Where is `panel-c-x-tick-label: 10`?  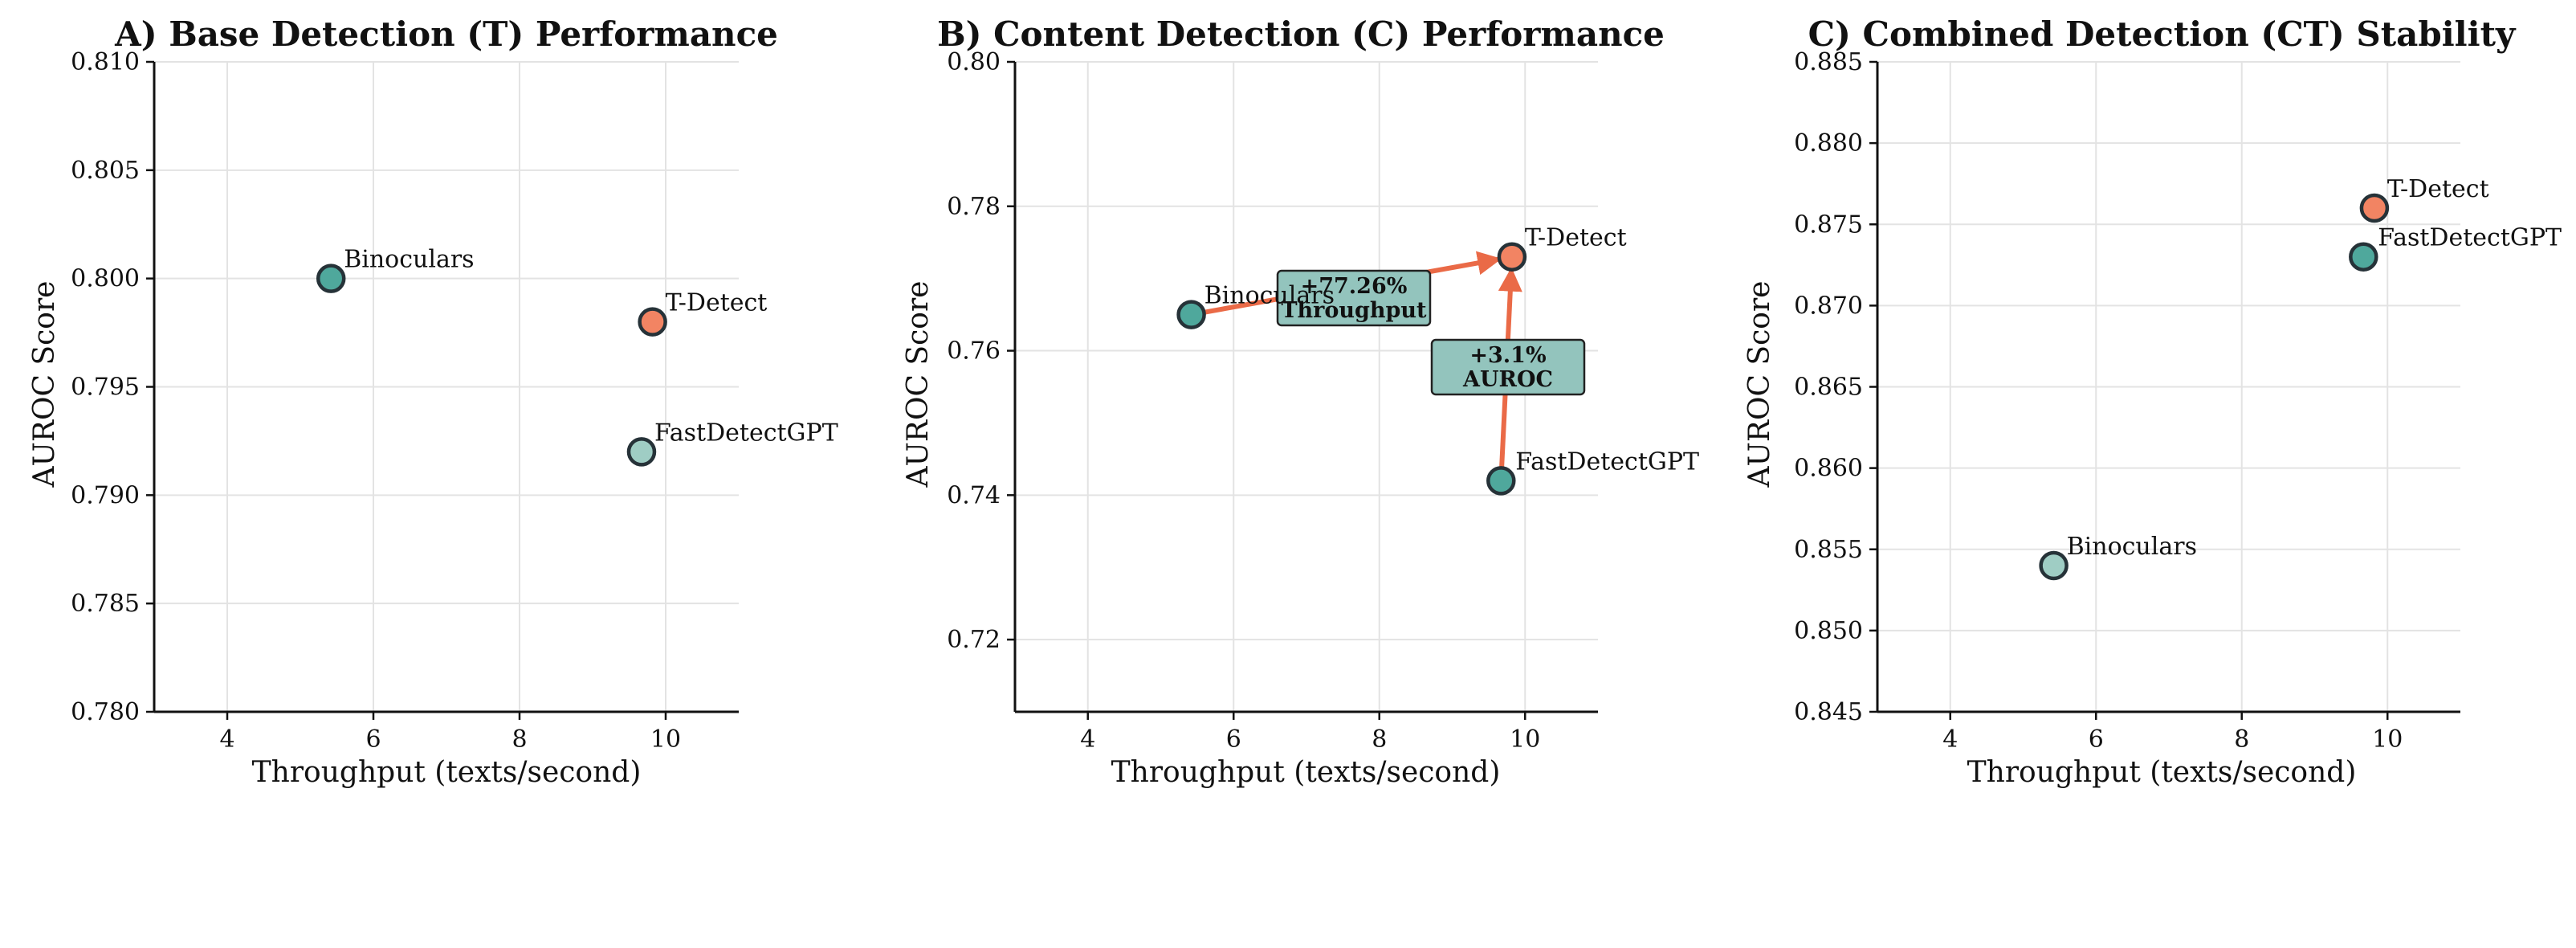 panel-c-x-tick-label: 10 is located at coordinates (2387, 739).